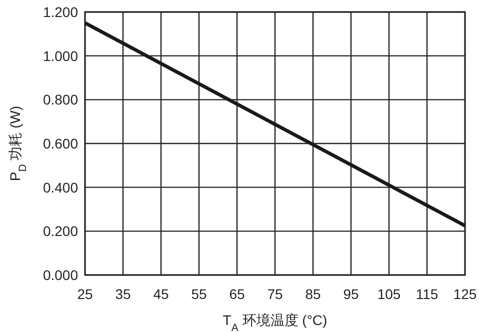 This screenshot has width=479, height=332. I want to click on x-tick-label: 105, so click(389, 294).